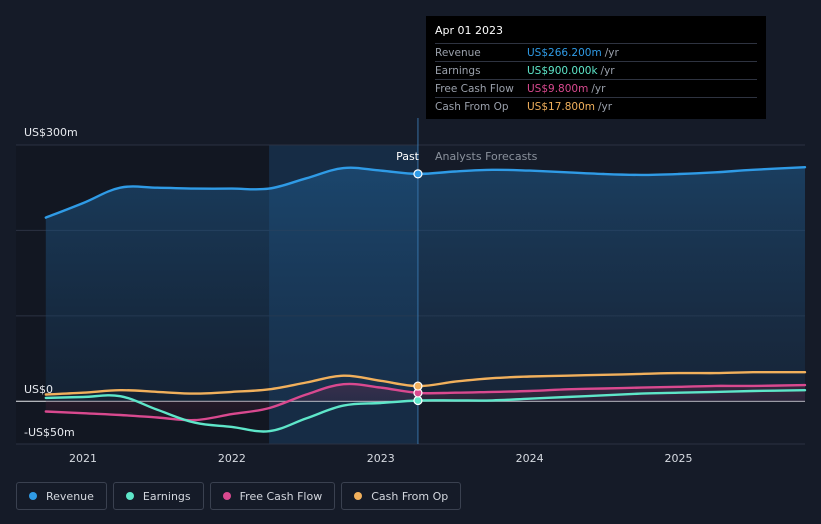 The height and width of the screenshot is (524, 821). What do you see at coordinates (596, 106) in the screenshot?
I see `tooltip-row-cash-from-op: Cash From Op US$17.800m /yr` at bounding box center [596, 106].